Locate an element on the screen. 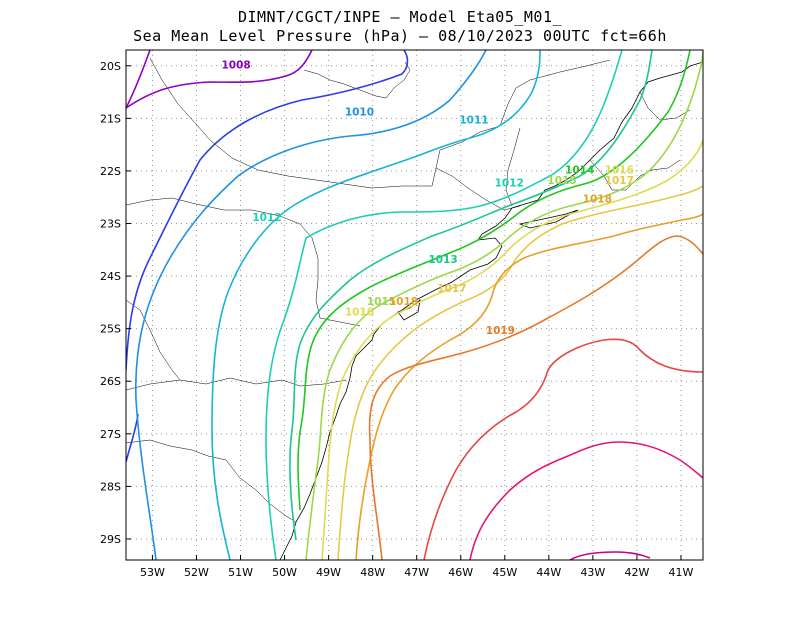  lat-tick-label: 20S is located at coordinates (110, 66).